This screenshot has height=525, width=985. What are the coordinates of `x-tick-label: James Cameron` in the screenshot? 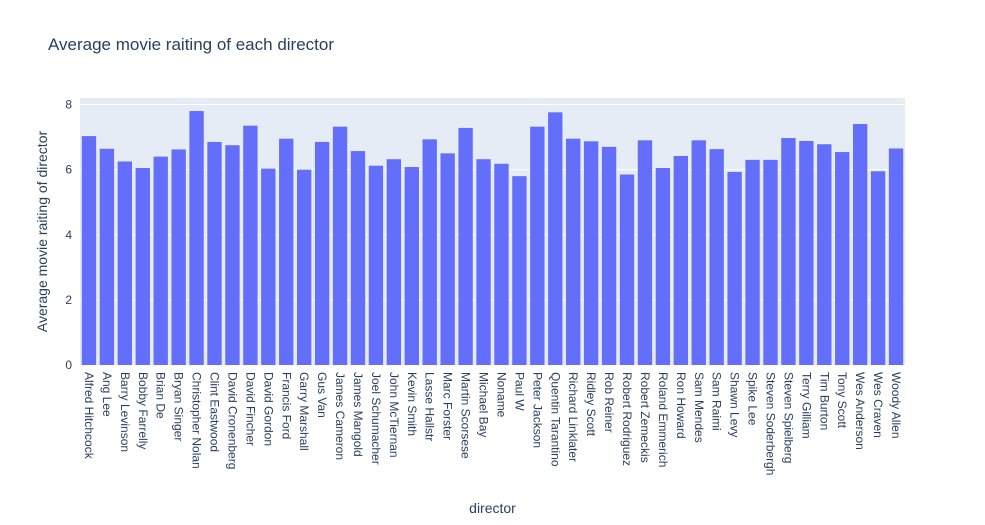 It's located at (340, 416).